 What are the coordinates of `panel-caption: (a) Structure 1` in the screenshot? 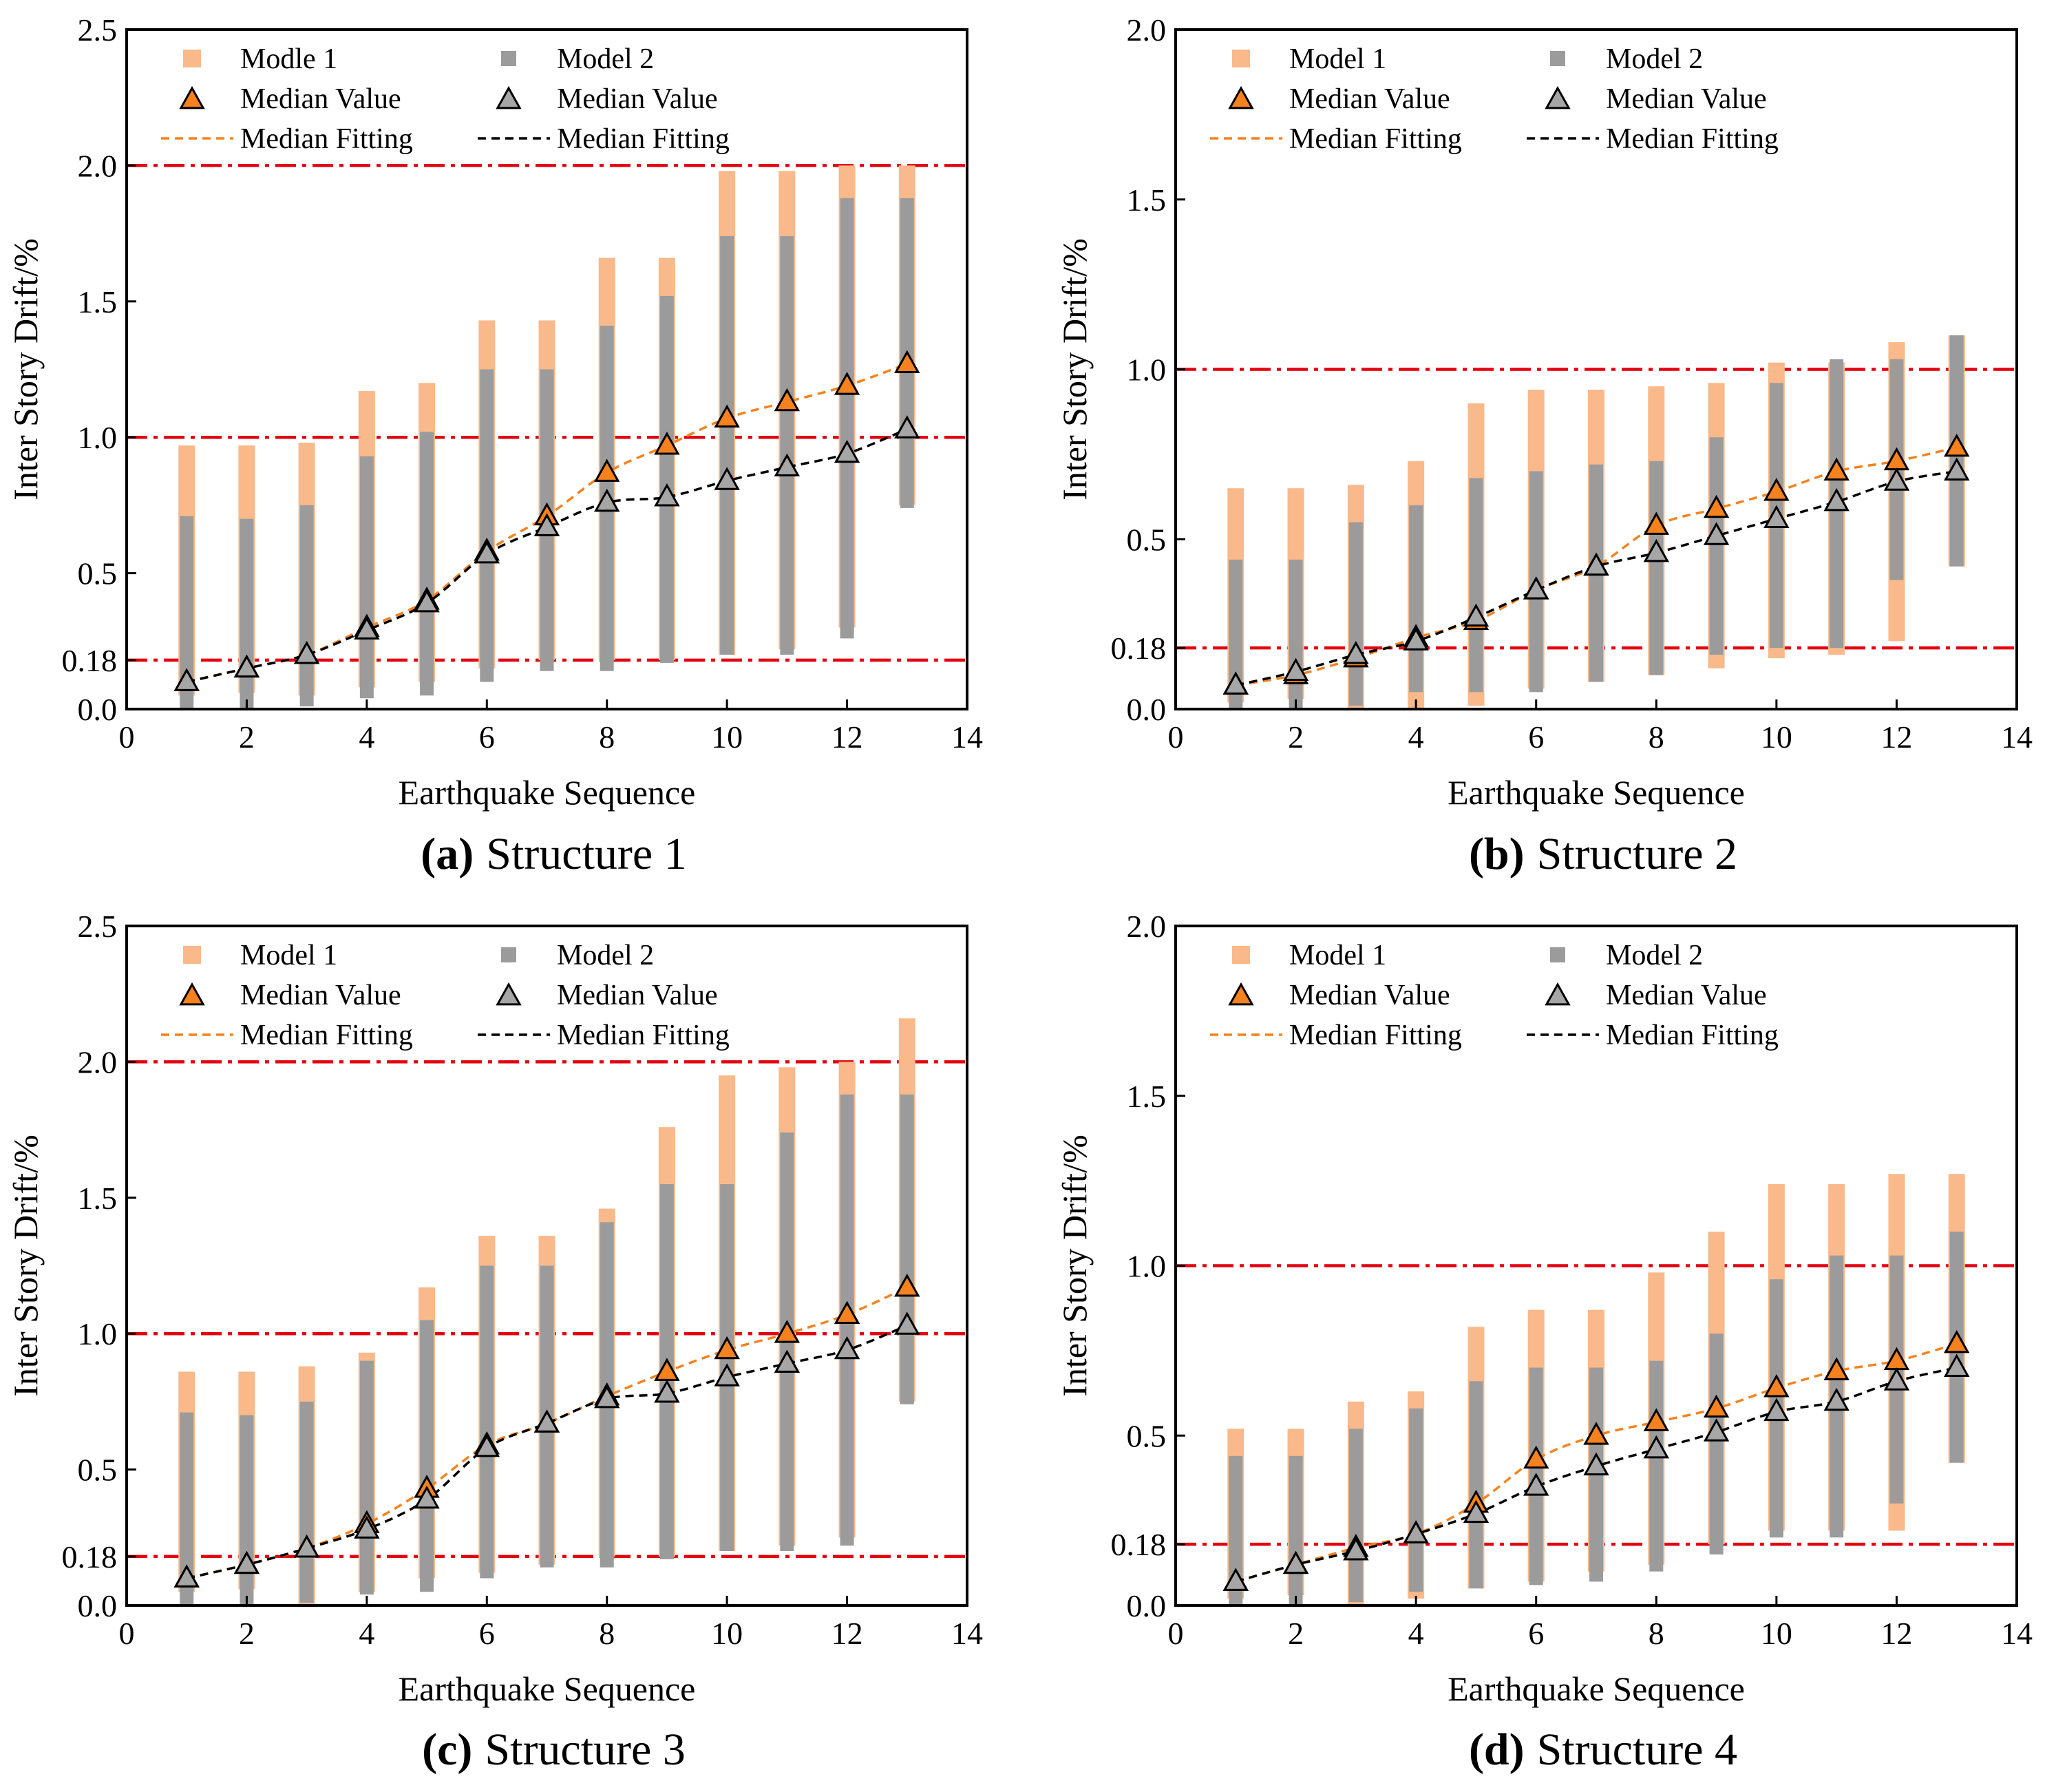 It's located at (554, 854).